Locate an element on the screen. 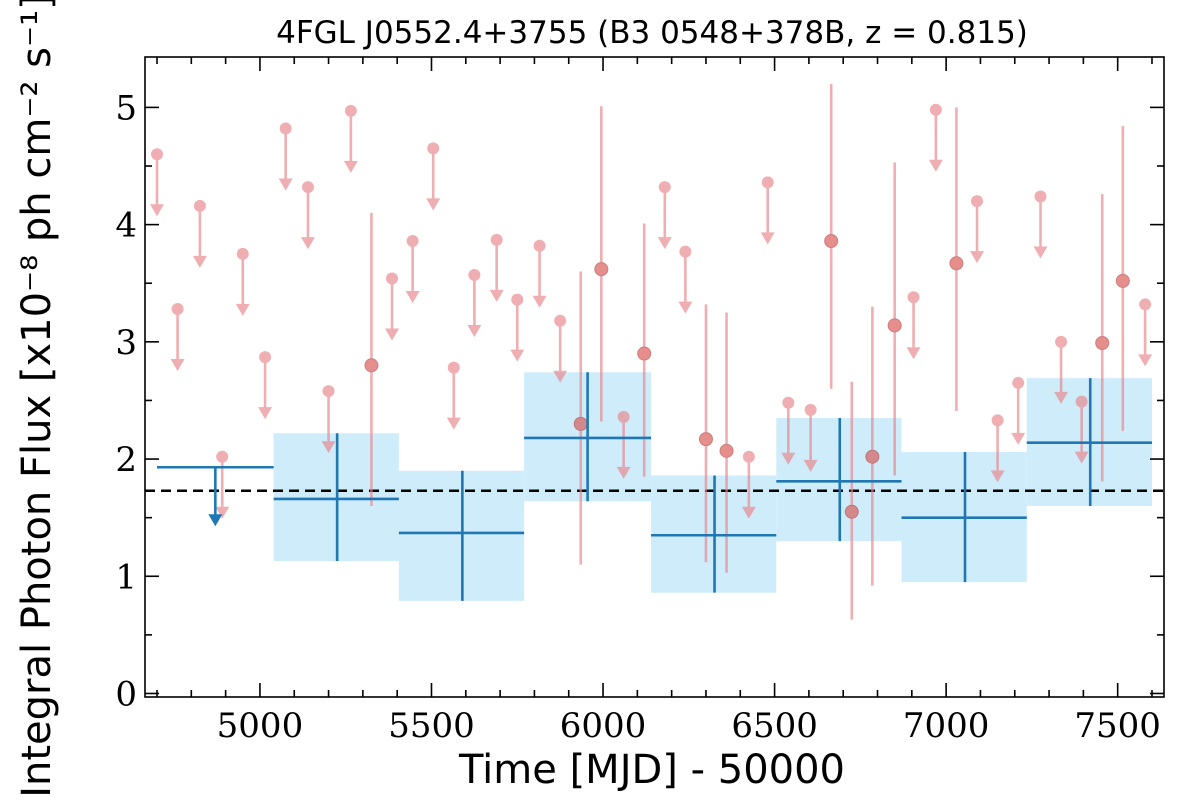 This screenshot has width=1200, height=800. x-tick-label: 7000 is located at coordinates (946, 726).